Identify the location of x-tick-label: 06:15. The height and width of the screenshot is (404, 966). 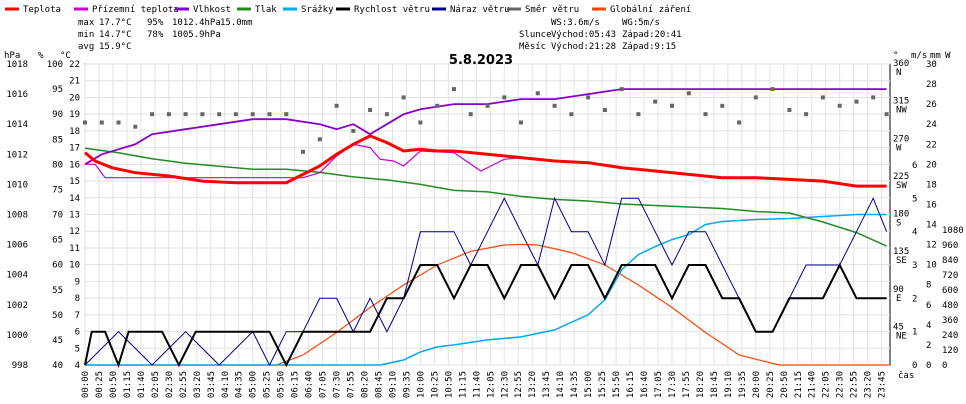
(296, 384).